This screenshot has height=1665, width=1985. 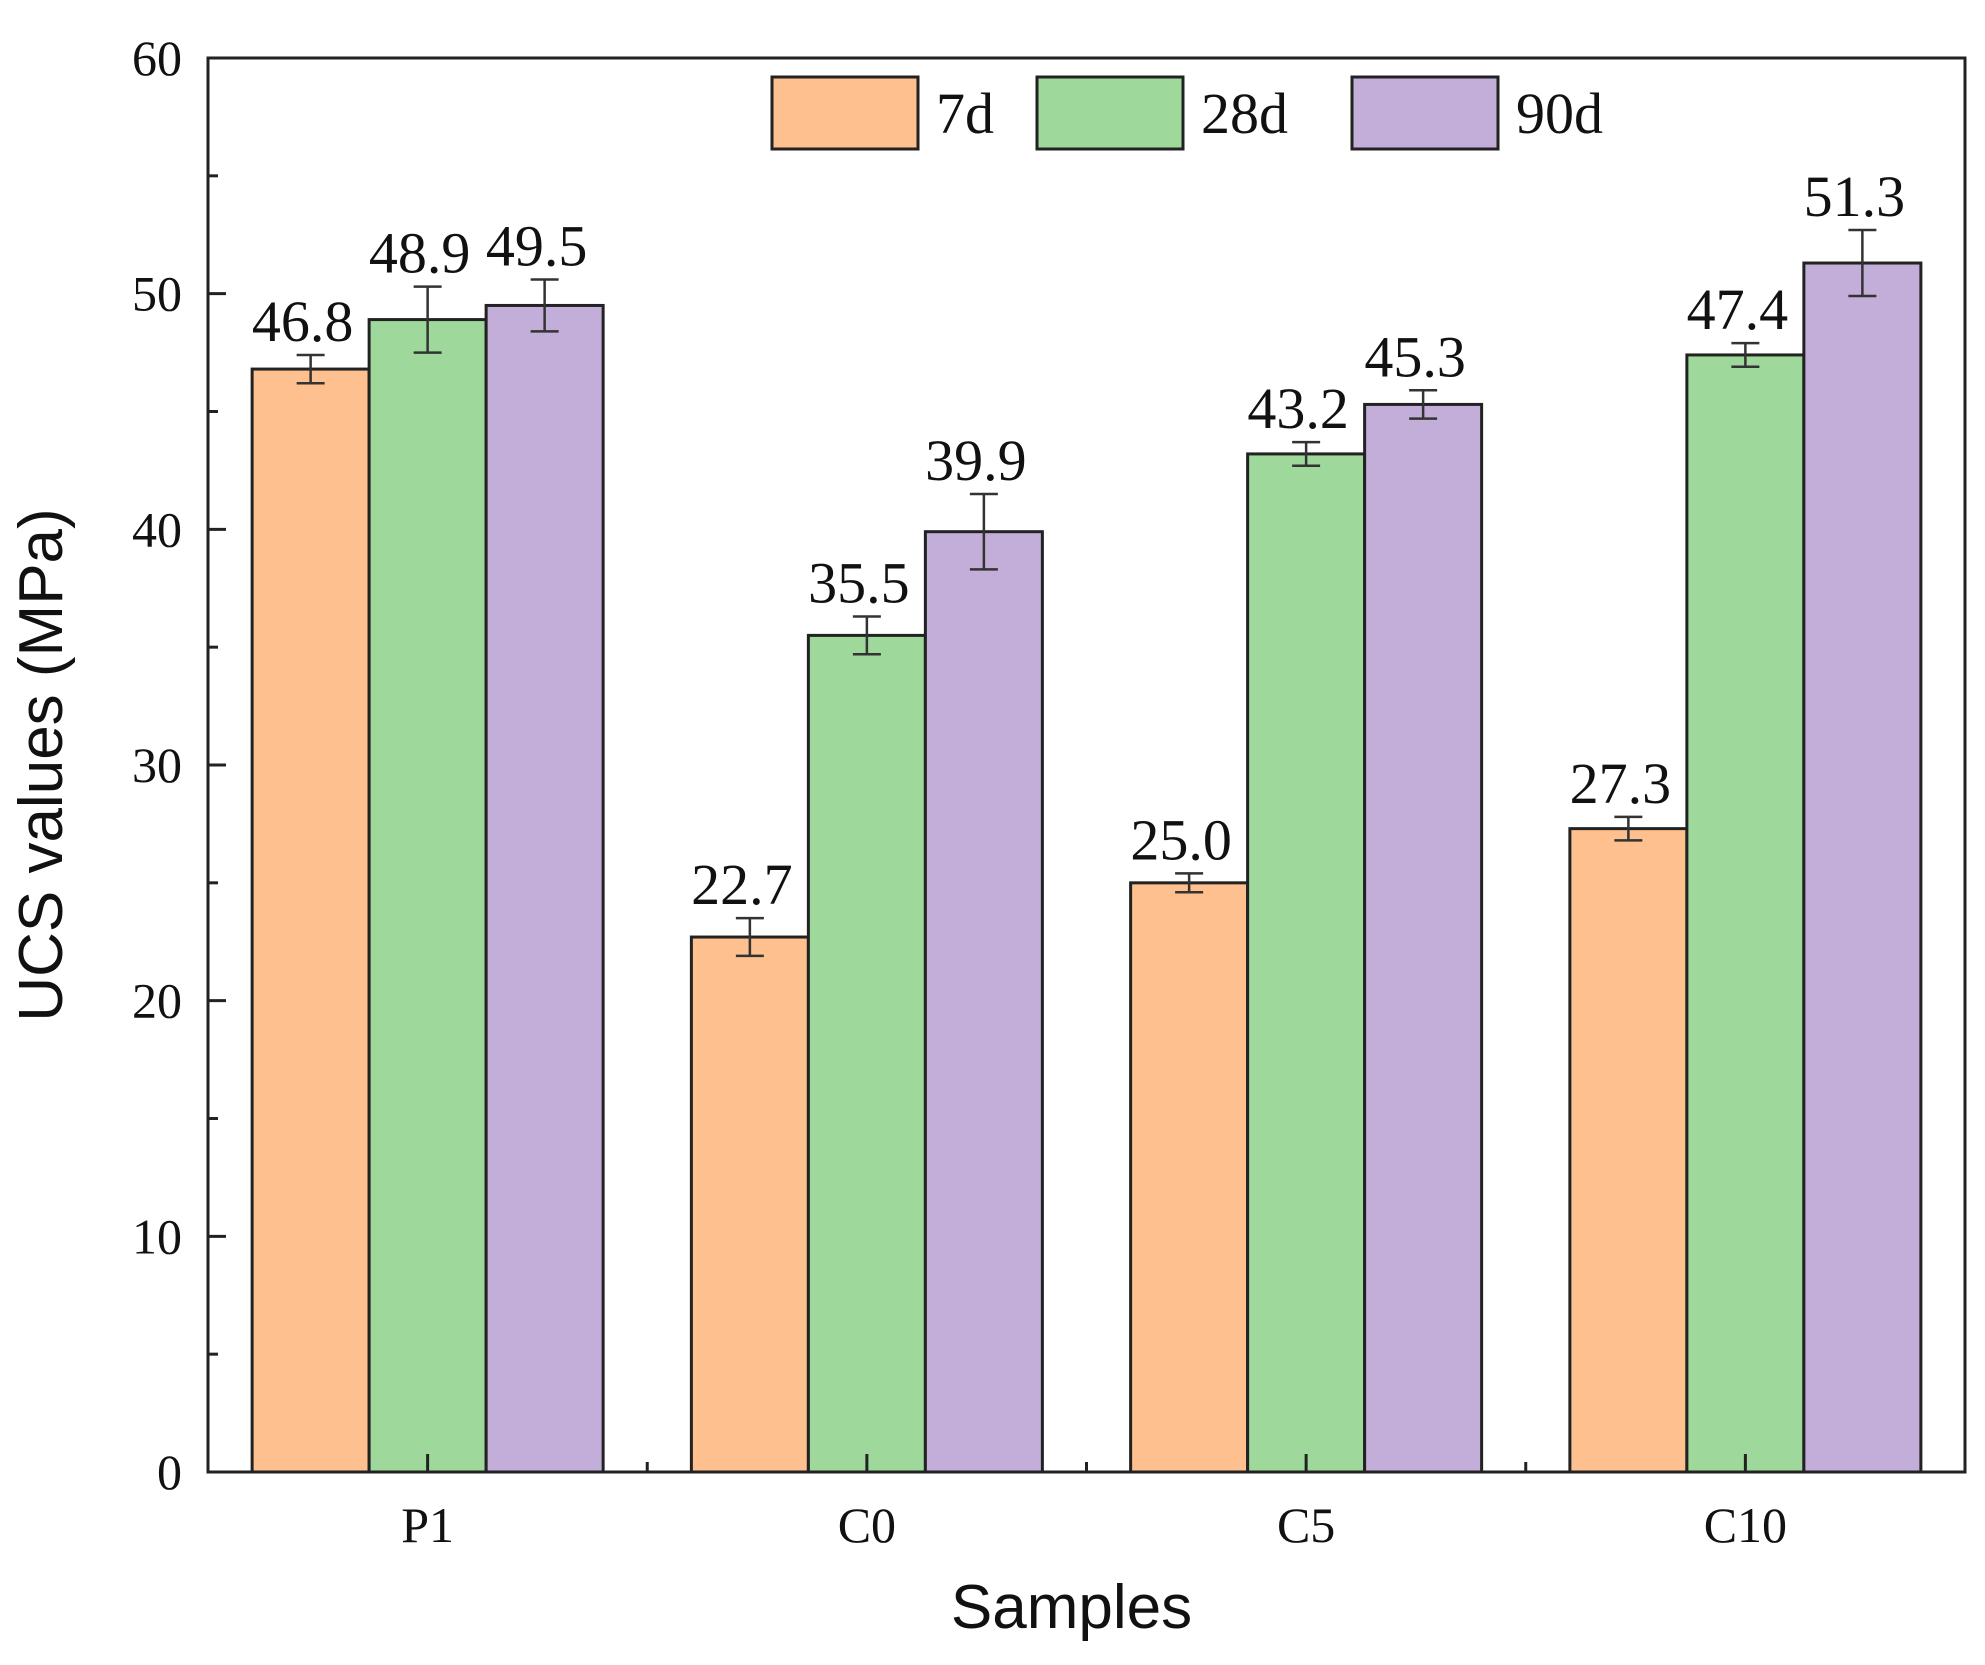 What do you see at coordinates (1559, 113) in the screenshot?
I see `legend-label-90d: 90d` at bounding box center [1559, 113].